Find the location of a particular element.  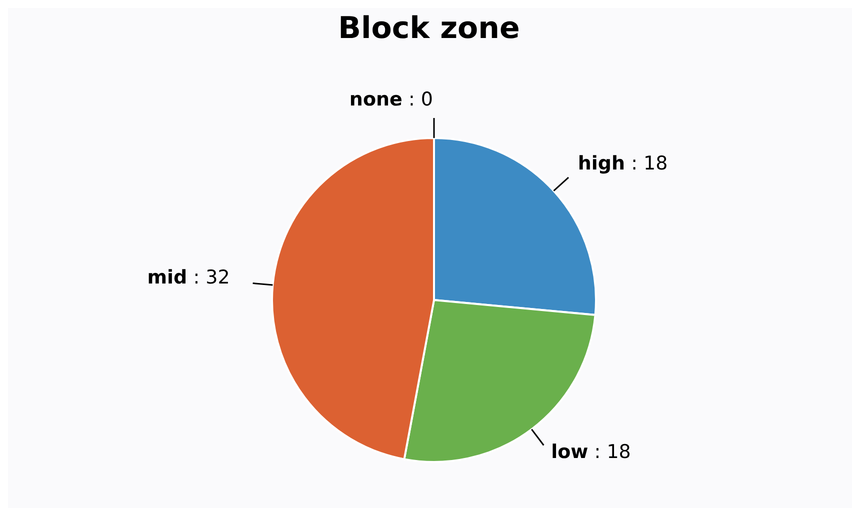

slice-label: low is located at coordinates (569, 452).